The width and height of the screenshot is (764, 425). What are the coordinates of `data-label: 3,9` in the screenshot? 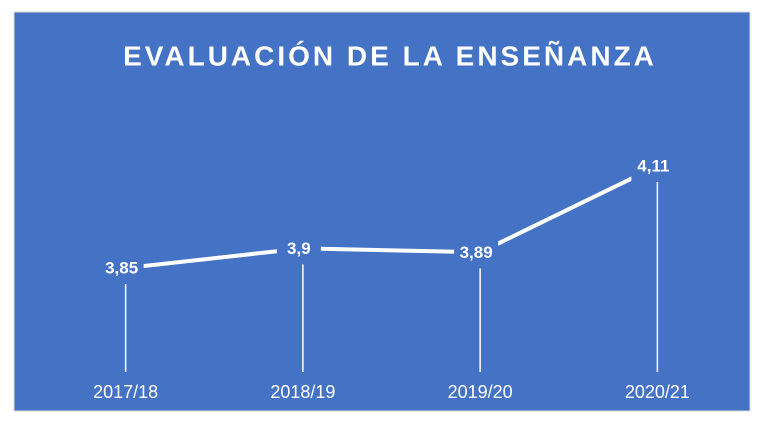 It's located at (299, 248).